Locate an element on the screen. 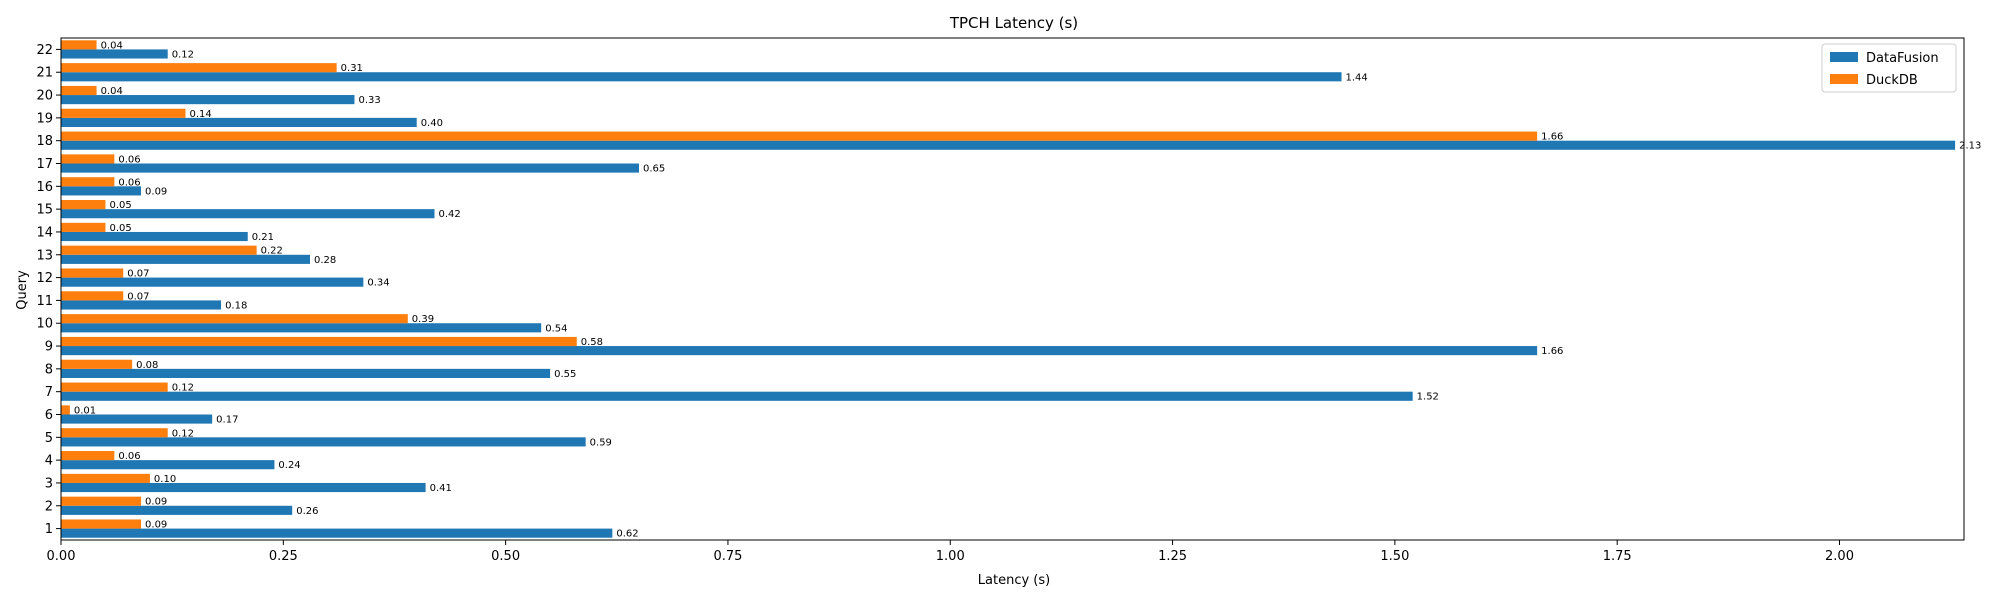 Image resolution: width=2000 pixels, height=600 pixels. x-tick-label: 2.00 is located at coordinates (1839, 556).